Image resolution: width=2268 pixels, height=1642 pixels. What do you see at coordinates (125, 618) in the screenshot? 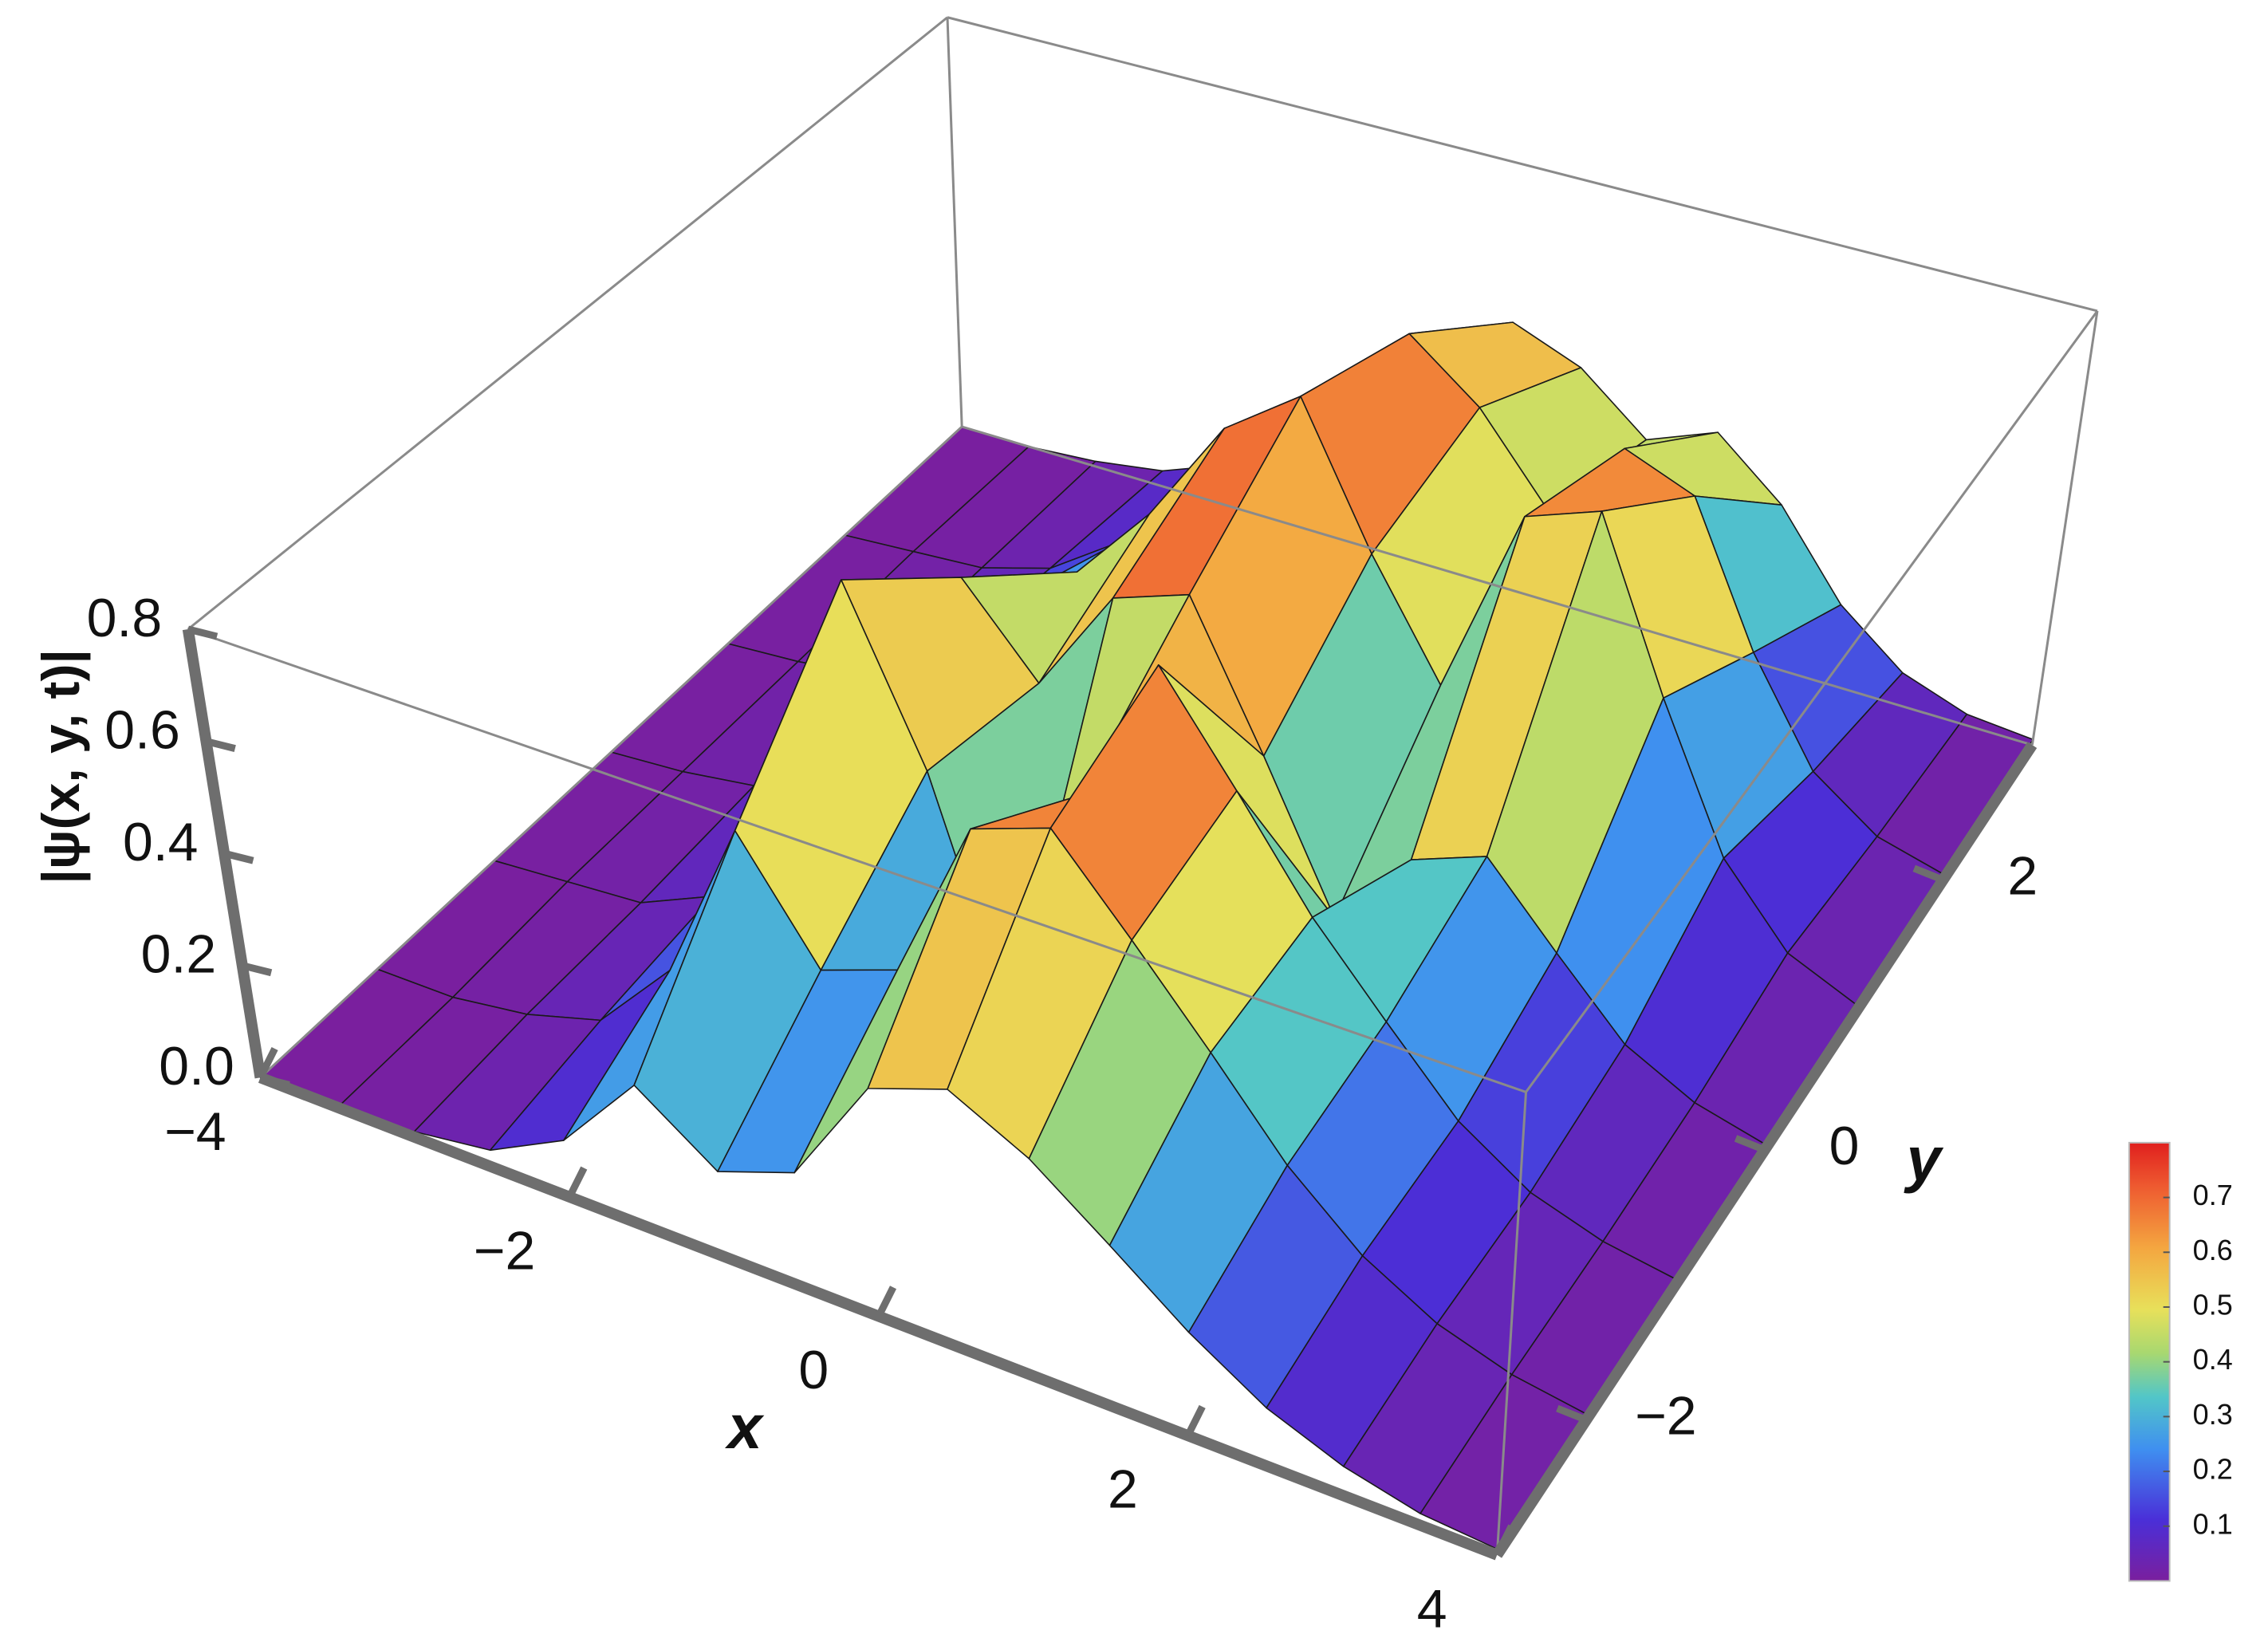
I see `z-tick-label: 0.8` at bounding box center [125, 618].